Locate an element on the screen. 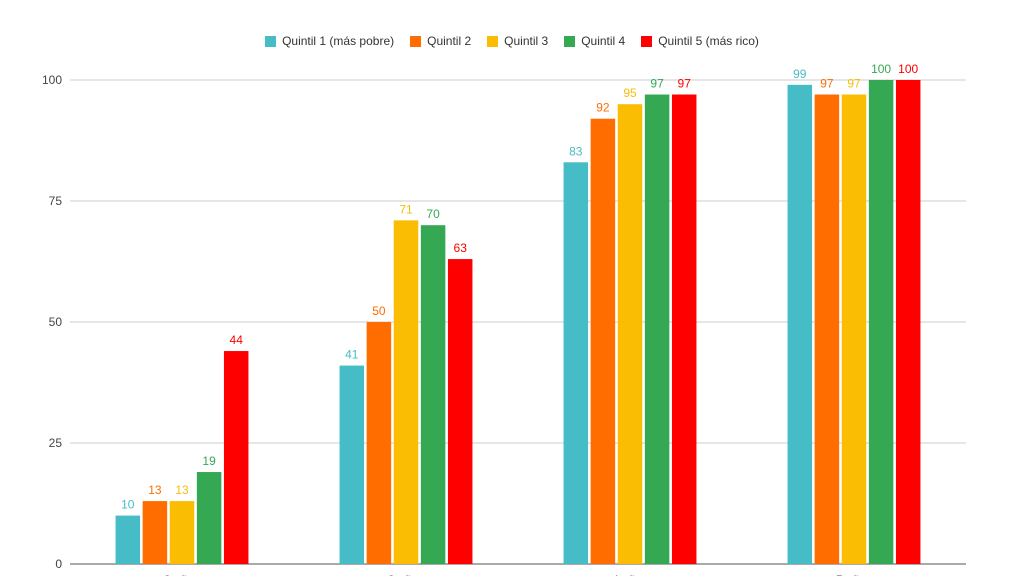 Image resolution: width=1024 pixels, height=576 pixels. data-label: 70 is located at coordinates (433, 214).